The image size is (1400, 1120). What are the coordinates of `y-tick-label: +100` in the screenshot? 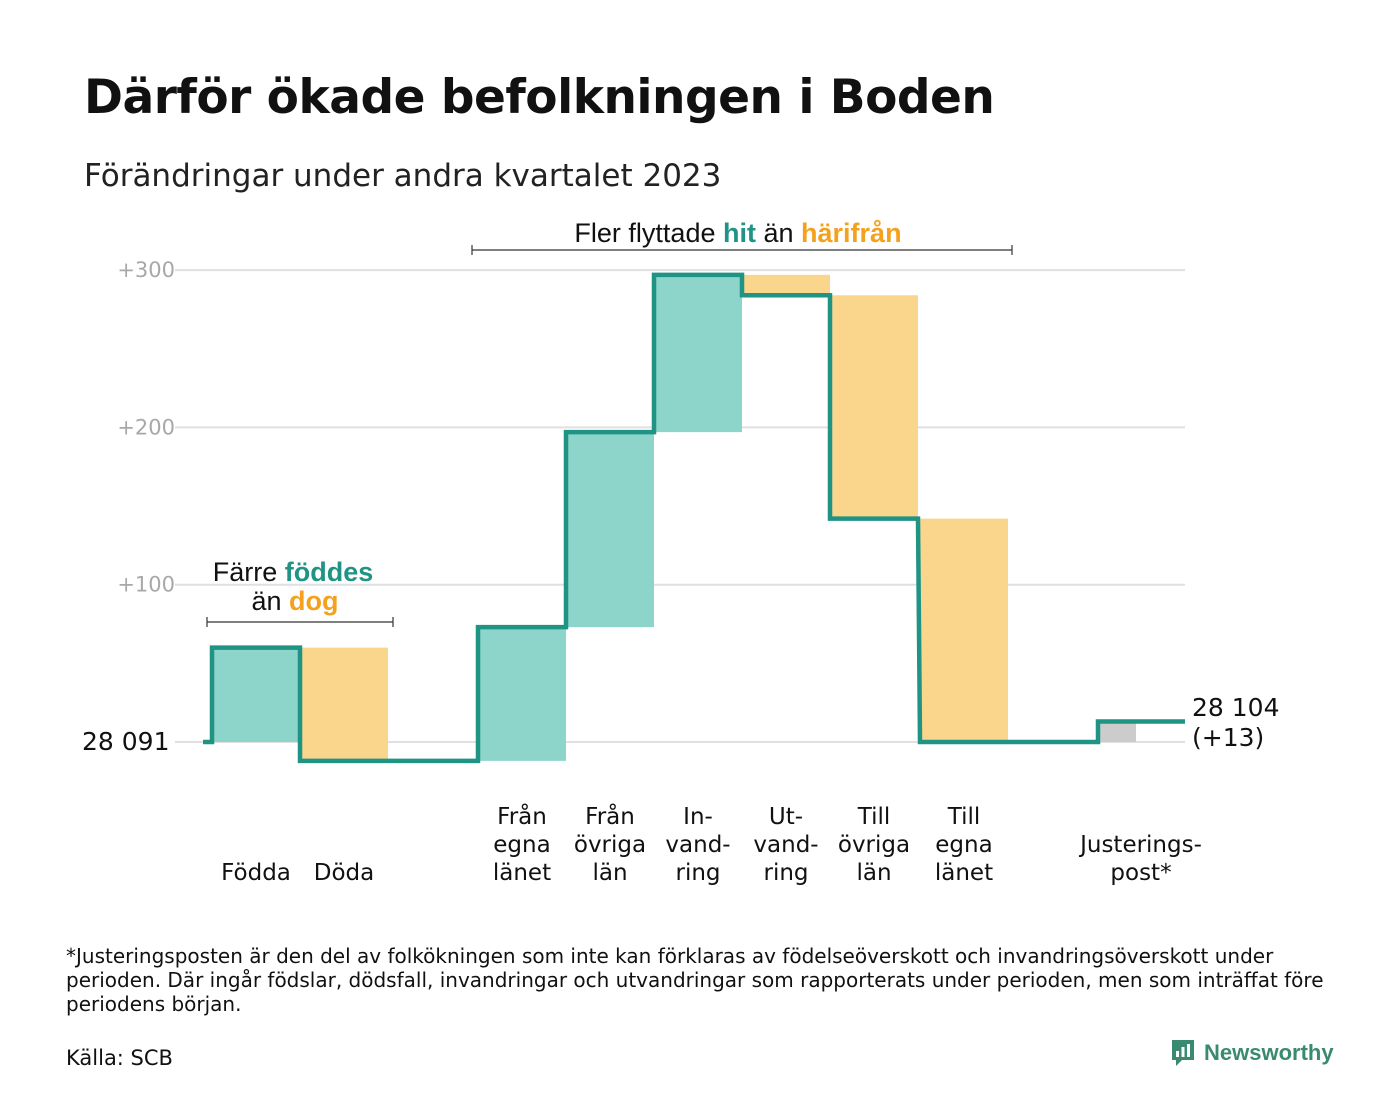 It's located at (146, 585).